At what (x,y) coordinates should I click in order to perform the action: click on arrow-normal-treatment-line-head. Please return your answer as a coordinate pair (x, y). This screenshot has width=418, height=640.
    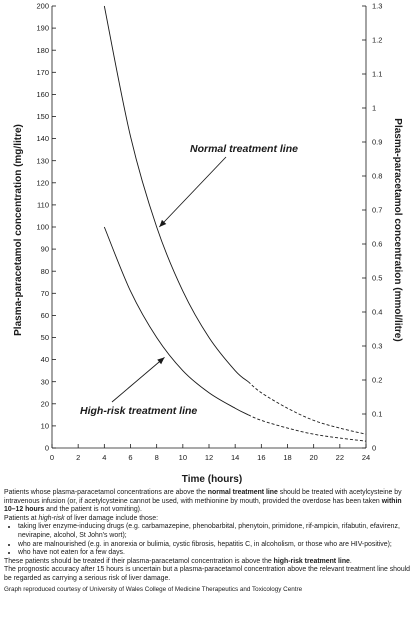
    Looking at the image, I should click on (163, 223).